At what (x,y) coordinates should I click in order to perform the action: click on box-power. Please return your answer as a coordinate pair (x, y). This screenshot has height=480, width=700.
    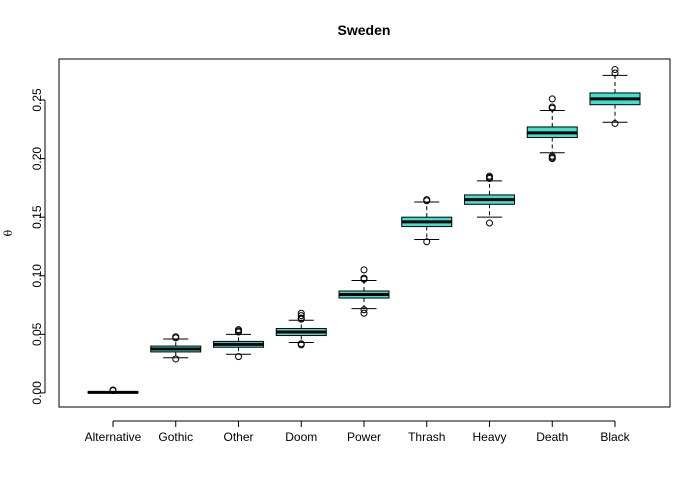
    Looking at the image, I should click on (364, 291).